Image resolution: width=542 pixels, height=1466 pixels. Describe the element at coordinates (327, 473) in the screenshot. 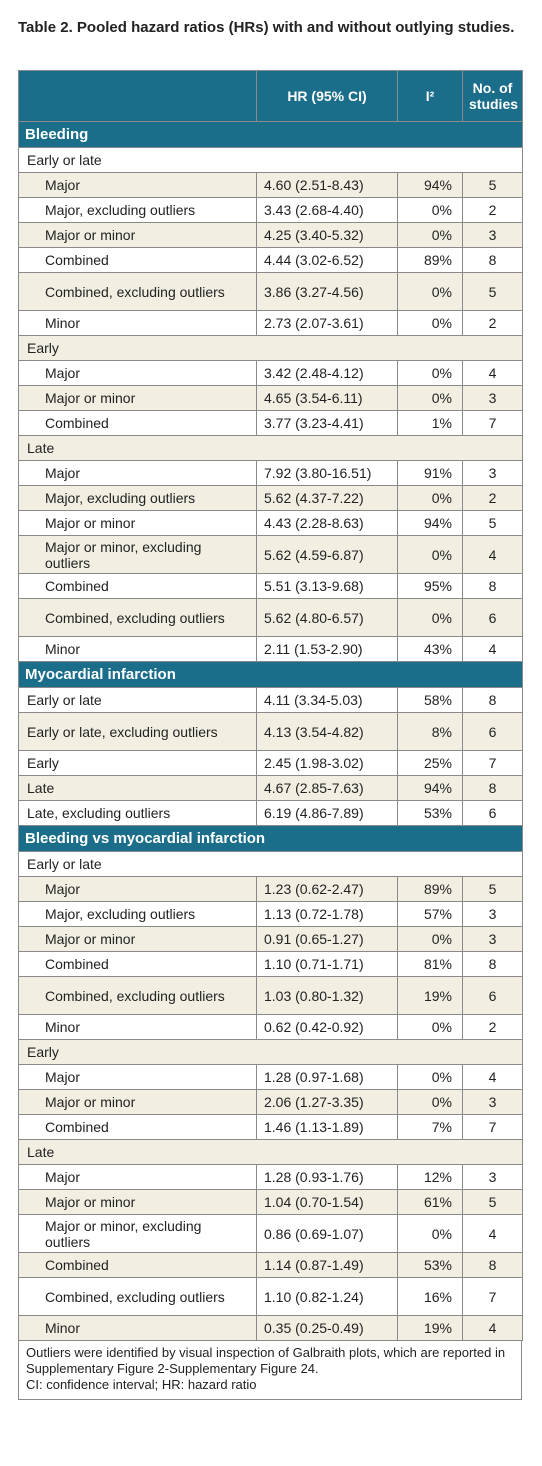

I see `hr-cell: 7.92 (3.80-16.51)` at that location.